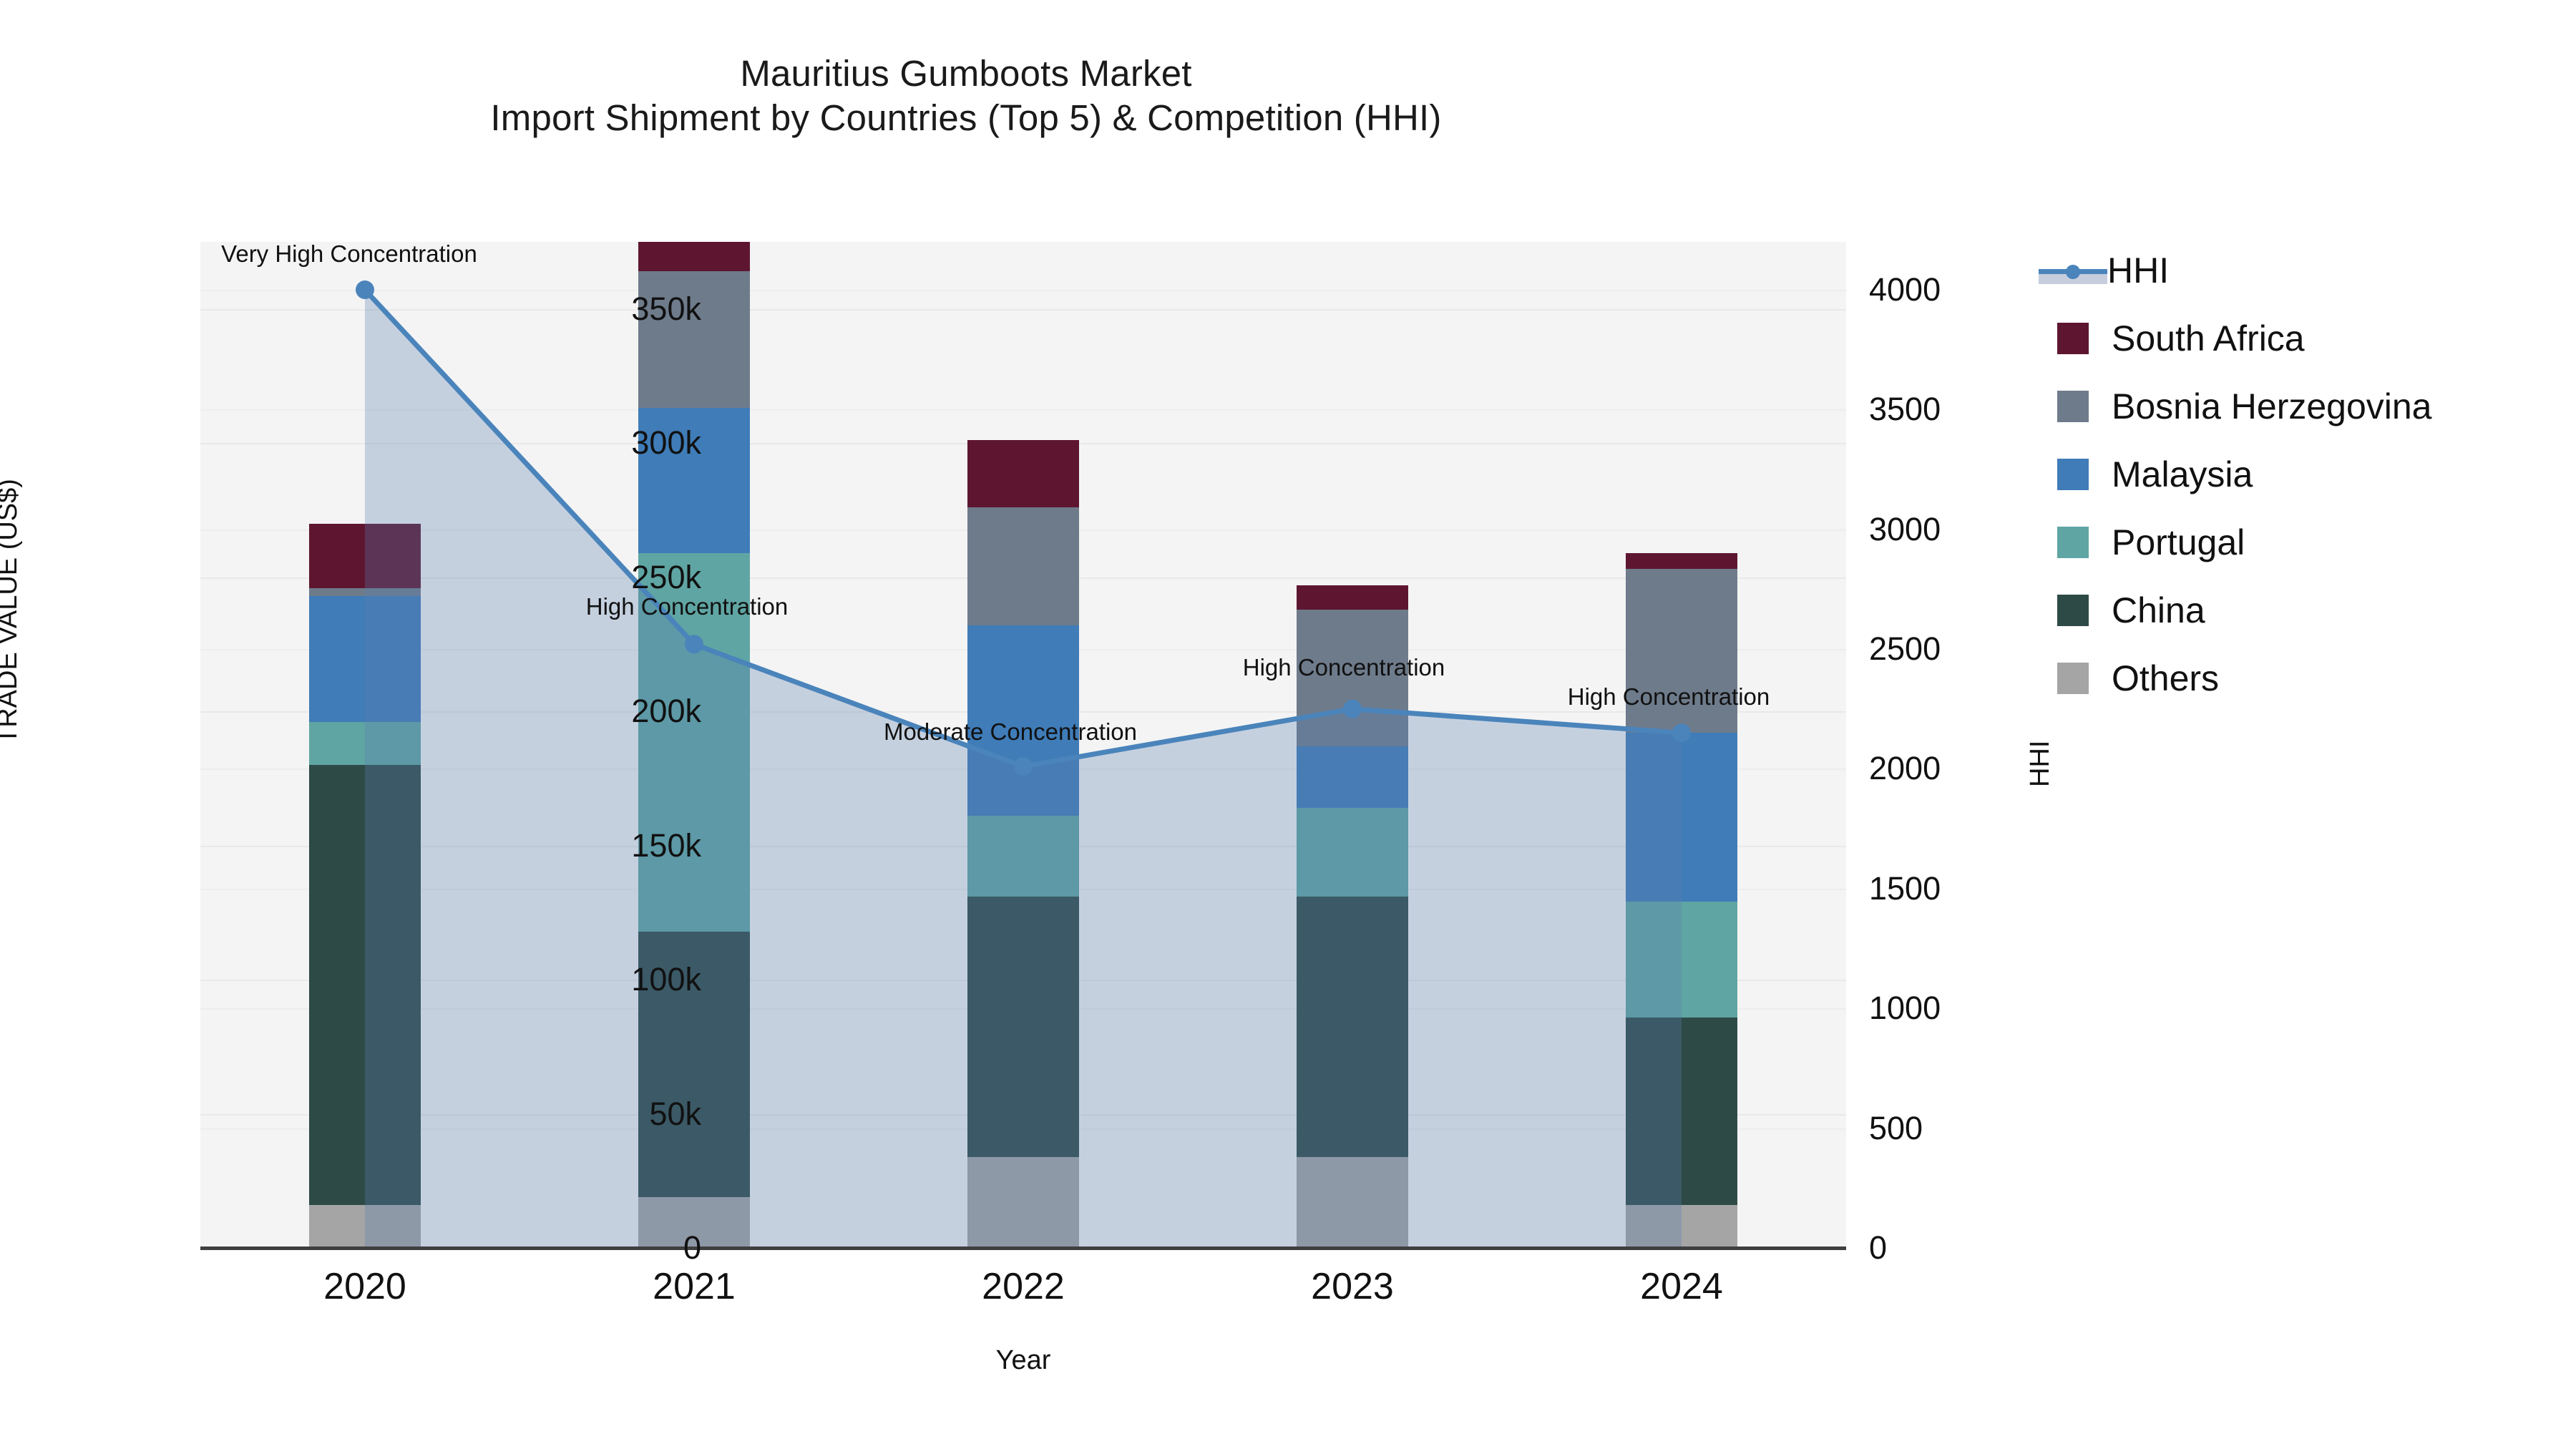  What do you see at coordinates (2305, 270) in the screenshot?
I see `legend-item-hhi: HHI` at bounding box center [2305, 270].